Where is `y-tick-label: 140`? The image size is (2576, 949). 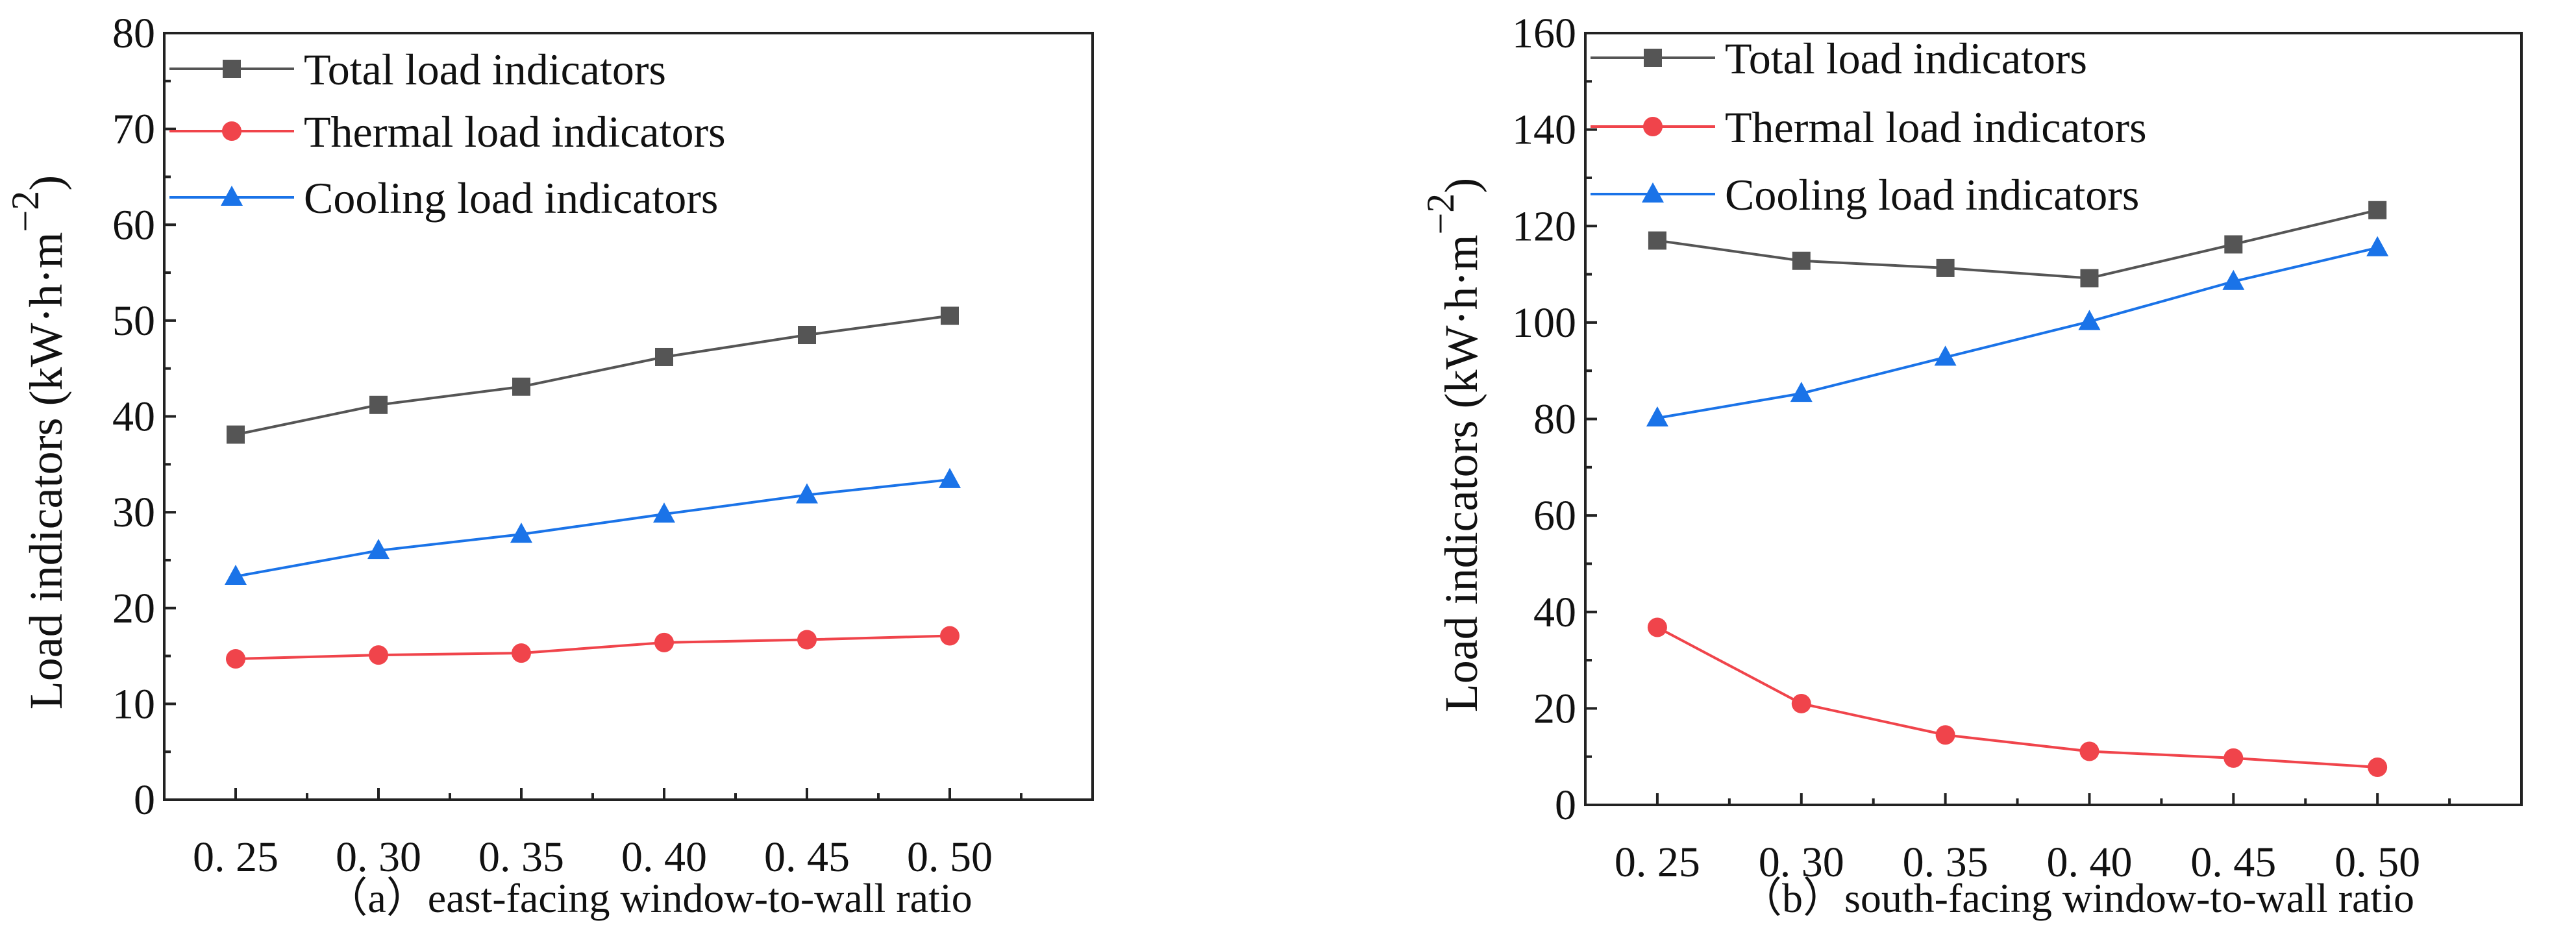 y-tick-label: 140 is located at coordinates (1544, 130).